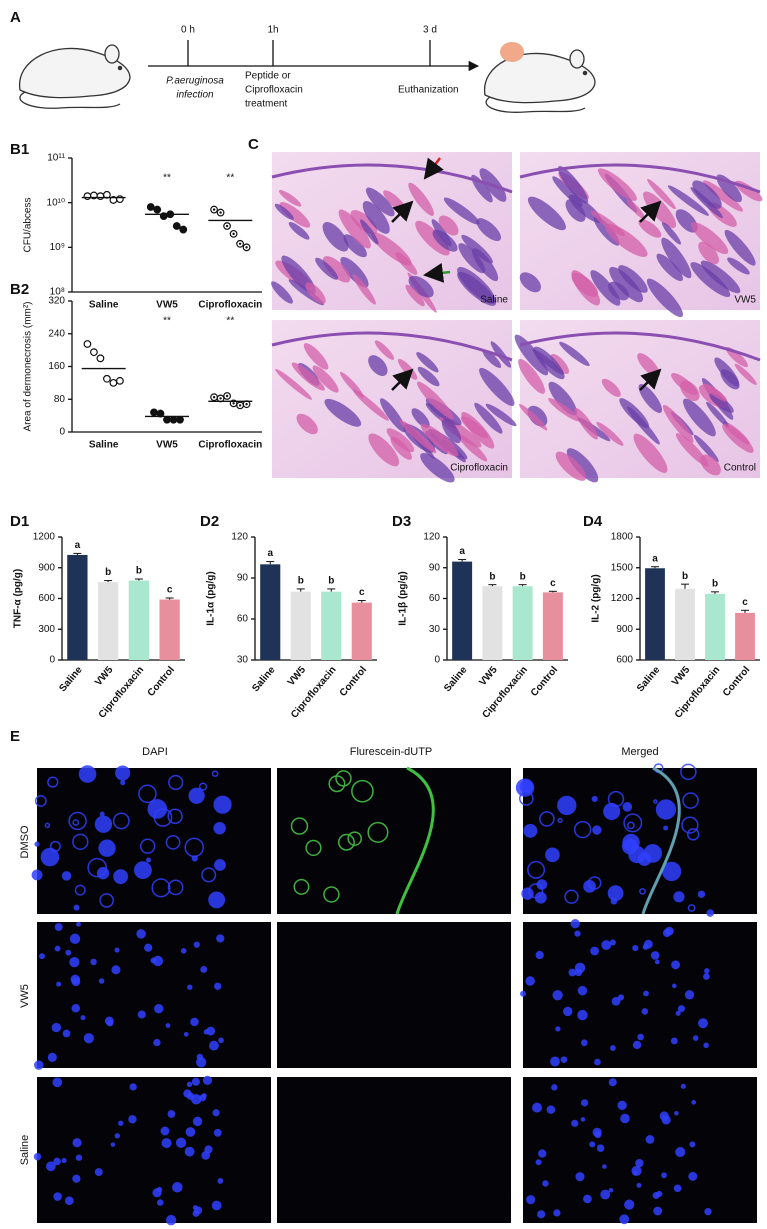  What do you see at coordinates (745, 602) in the screenshot?
I see `significance-letter: c` at bounding box center [745, 602].